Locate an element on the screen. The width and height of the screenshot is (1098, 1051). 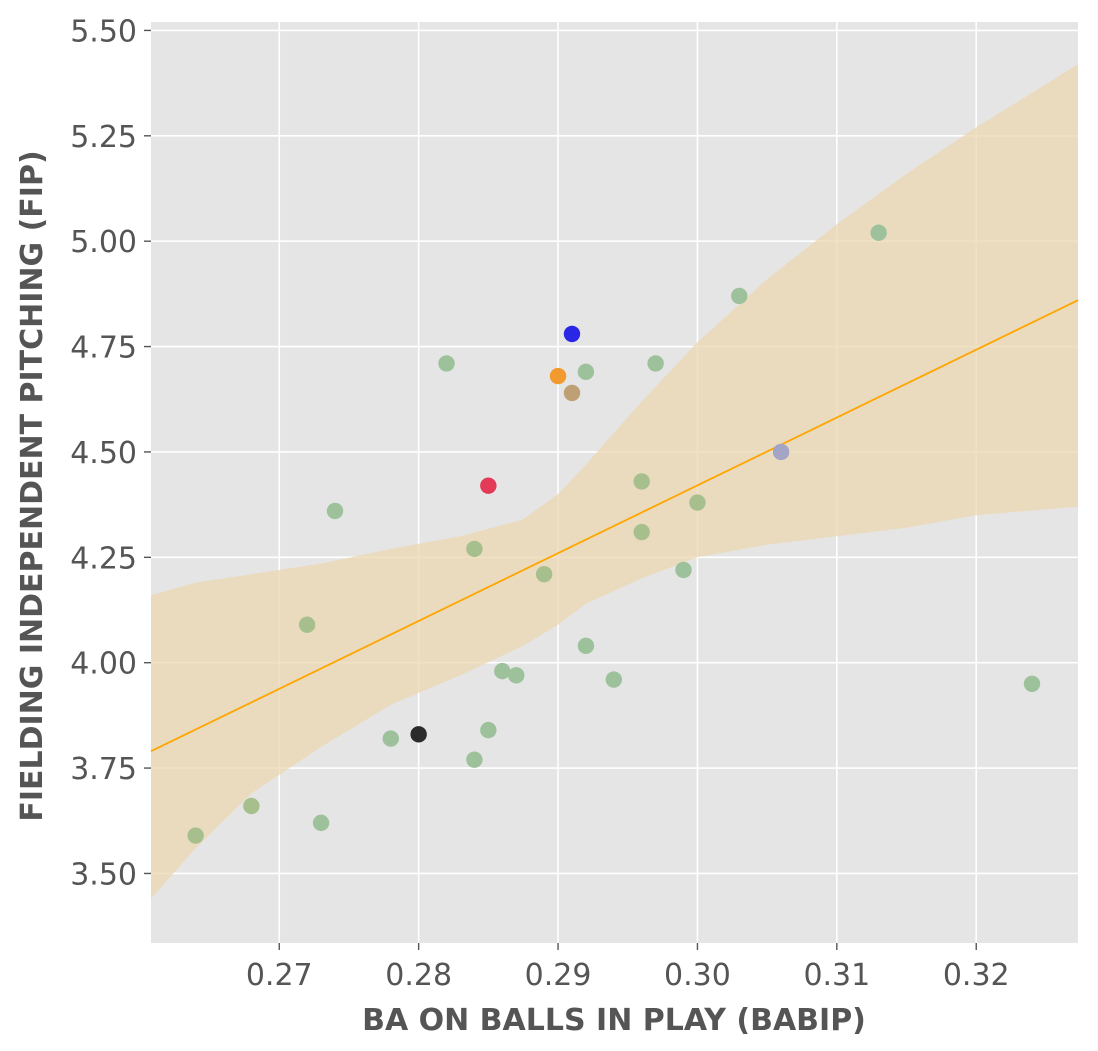
y-tick-label: 3.75 is located at coordinates (103, 769).